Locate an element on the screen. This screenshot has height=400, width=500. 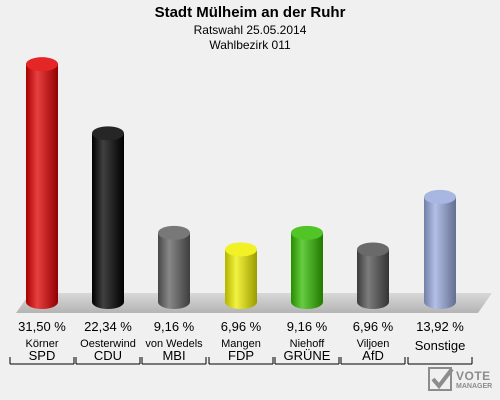
chart-subtitle-election: Ratswahl 25.05.2014 is located at coordinates (250, 30).